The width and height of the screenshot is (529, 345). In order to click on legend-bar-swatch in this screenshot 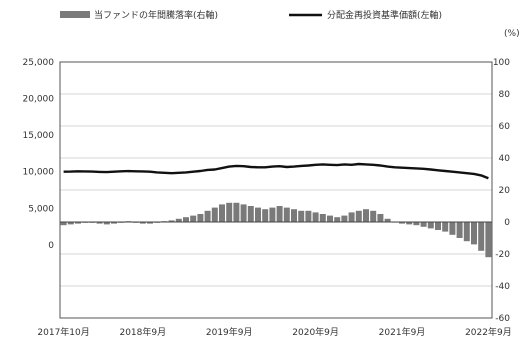, I will do `click(75, 14)`.